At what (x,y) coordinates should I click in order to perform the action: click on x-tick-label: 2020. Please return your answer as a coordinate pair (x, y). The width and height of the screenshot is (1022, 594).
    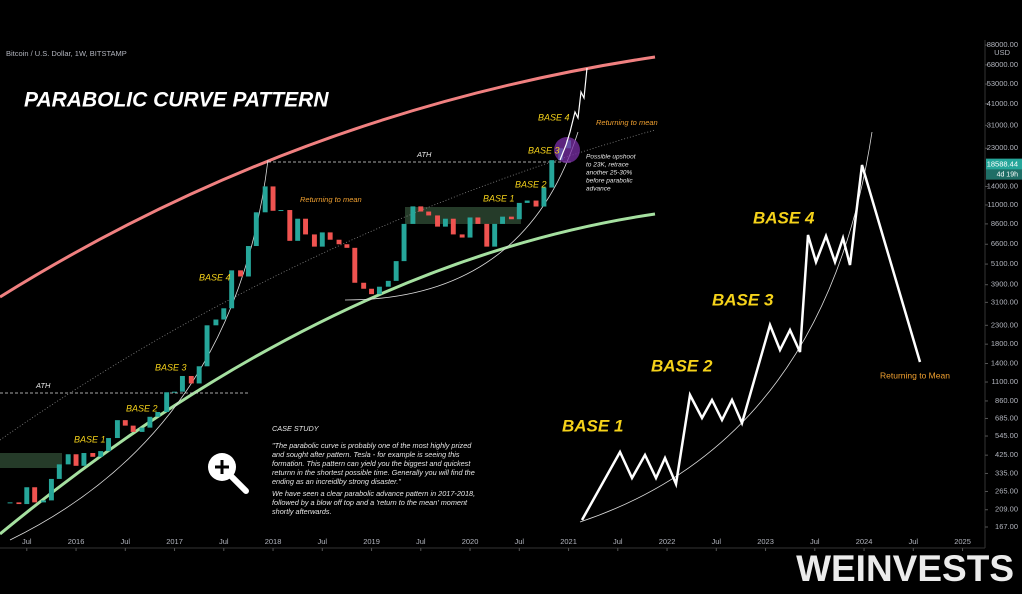
    Looking at the image, I should click on (470, 541).